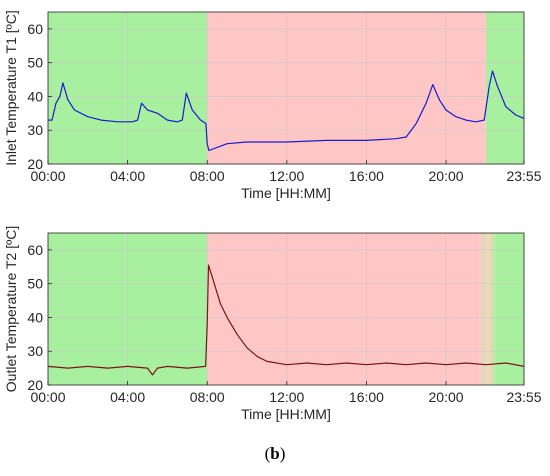 Image resolution: width=550 pixels, height=476 pixels. Describe the element at coordinates (286, 111) in the screenshot. I see `series-line` at that location.